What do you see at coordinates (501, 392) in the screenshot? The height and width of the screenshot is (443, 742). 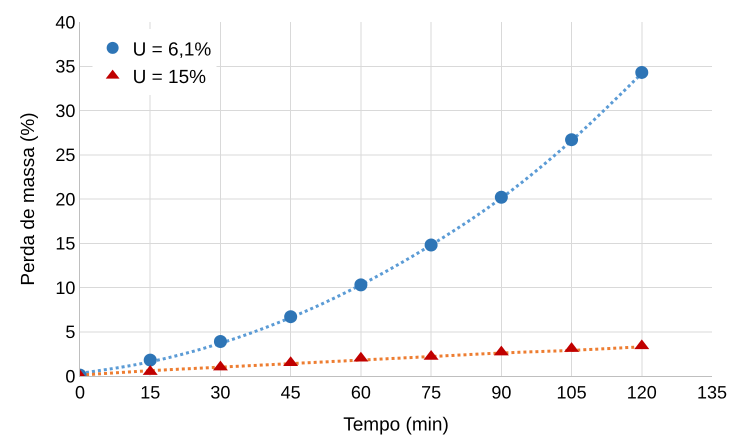 I see `x-tick-label: 90` at bounding box center [501, 392].